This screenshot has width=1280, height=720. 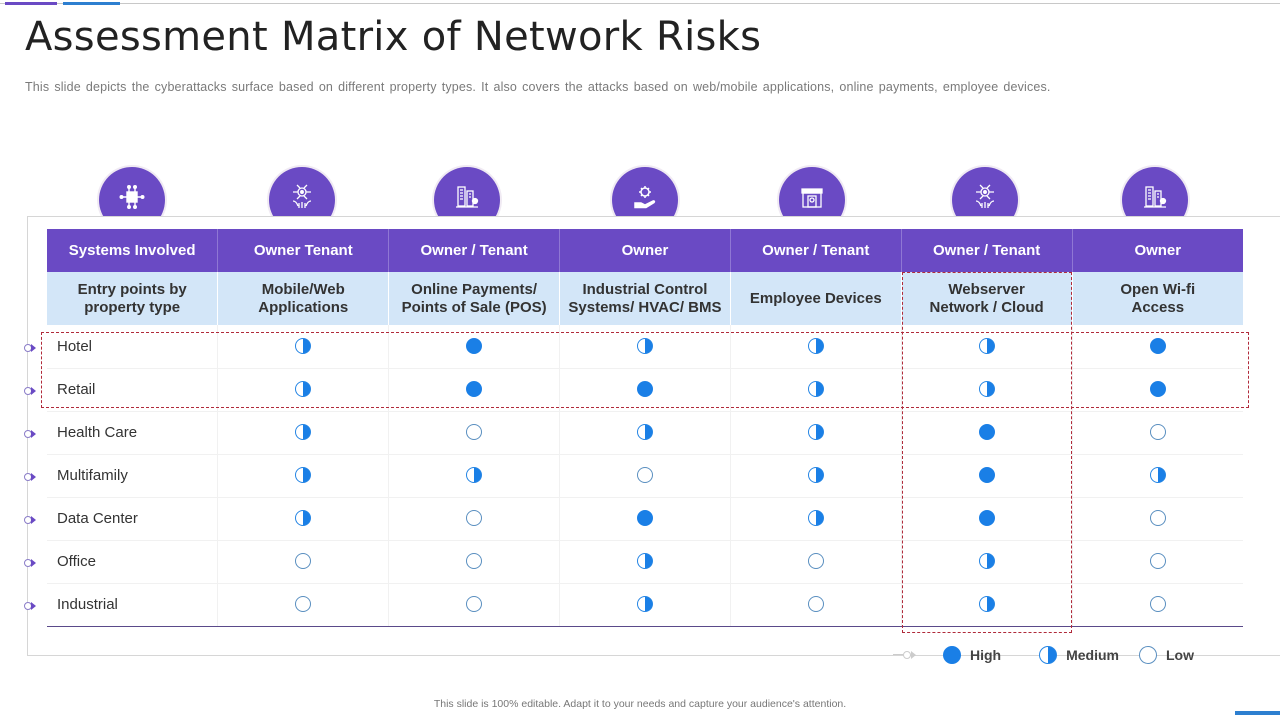 I want to click on property-type-label: Health Care, so click(x=133, y=433).